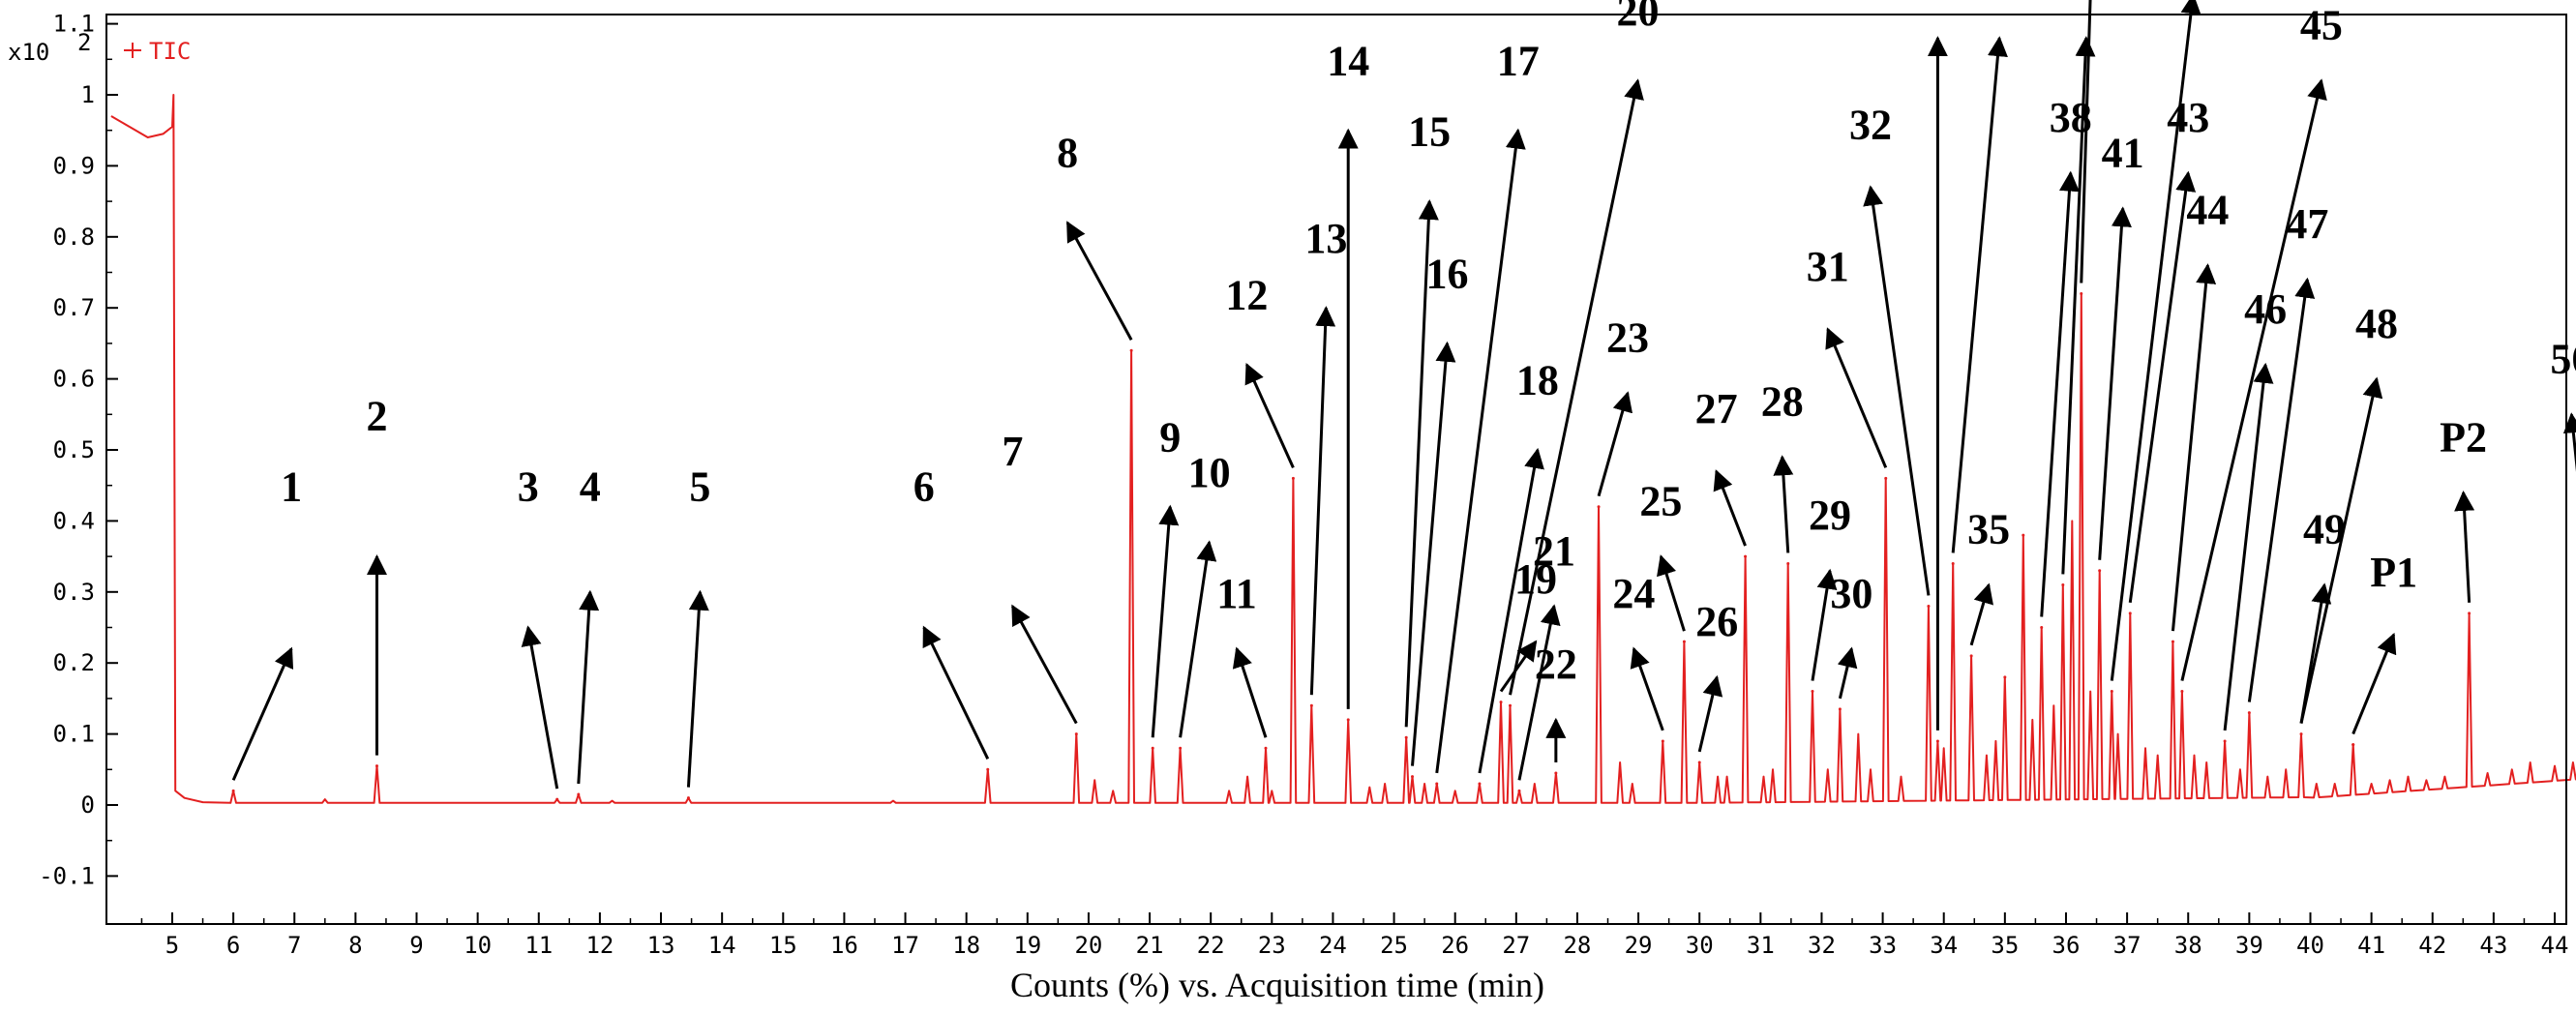 The image size is (2576, 1014). I want to click on annotation-46-arrow, so click(2248, 546).